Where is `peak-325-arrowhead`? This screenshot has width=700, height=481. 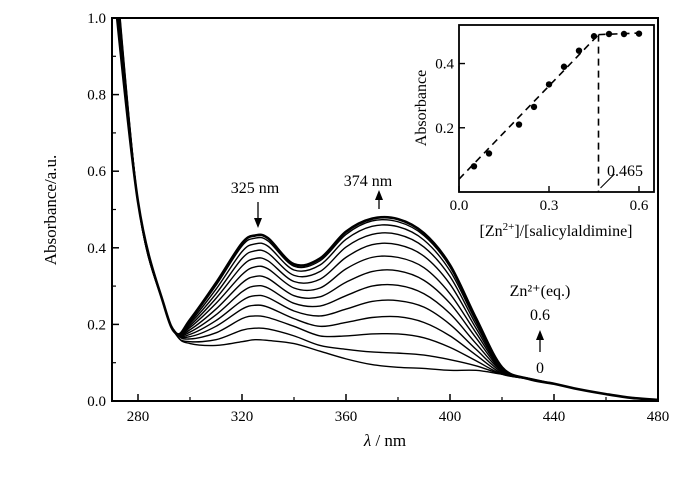 peak-325-arrowhead is located at coordinates (258, 223).